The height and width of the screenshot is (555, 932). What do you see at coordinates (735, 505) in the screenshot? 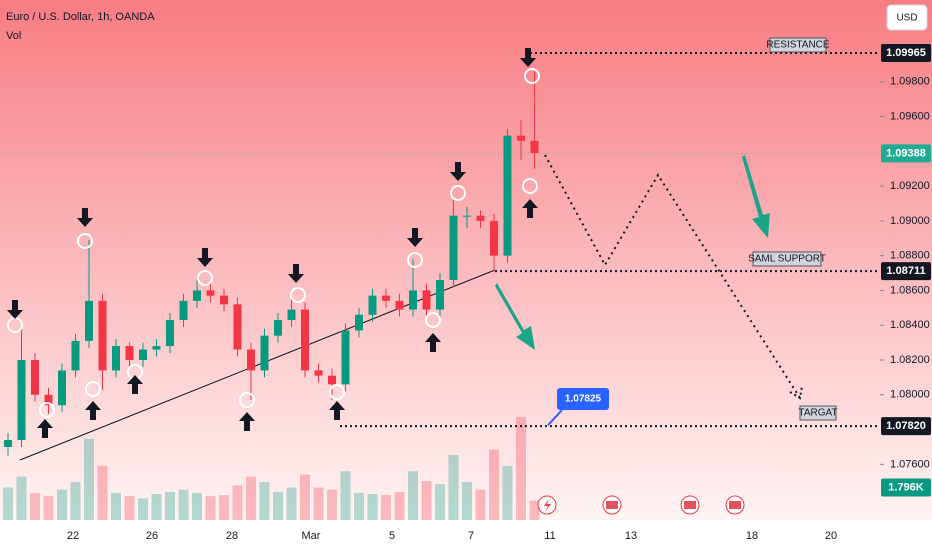
I see `event-flag-stripes` at bounding box center [735, 505].